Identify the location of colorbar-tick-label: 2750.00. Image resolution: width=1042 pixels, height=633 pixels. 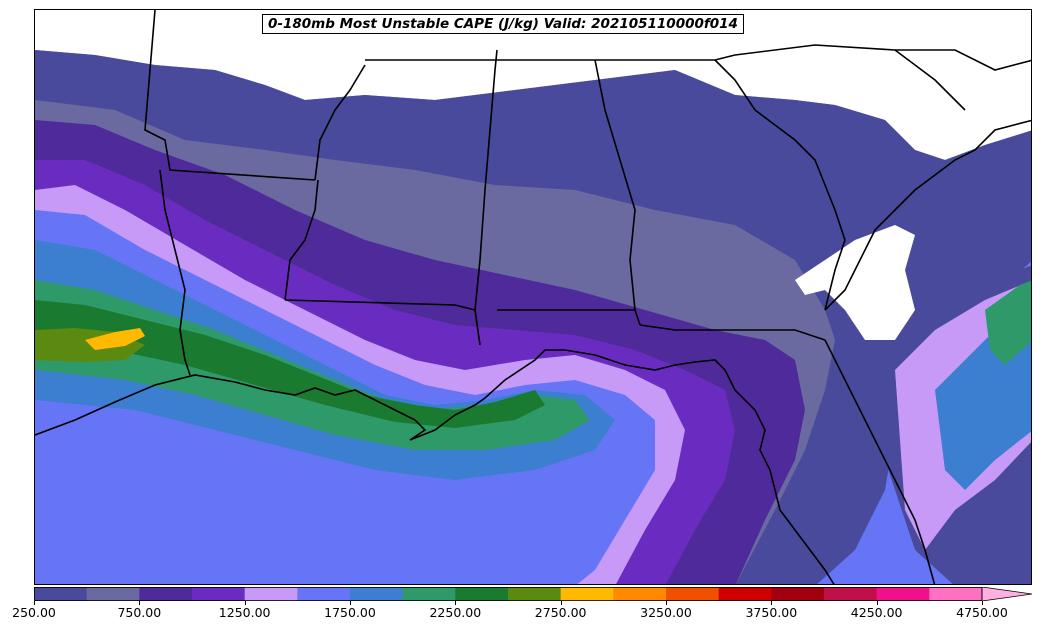
(560, 612).